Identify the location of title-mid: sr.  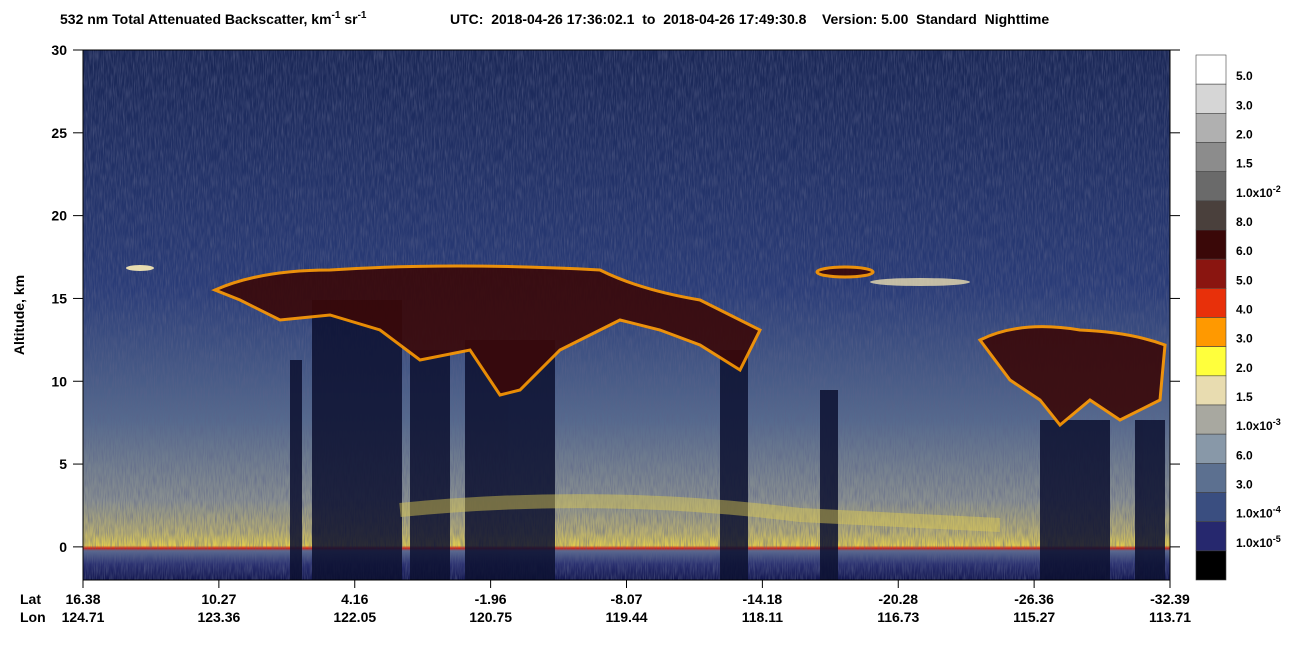
(349, 19).